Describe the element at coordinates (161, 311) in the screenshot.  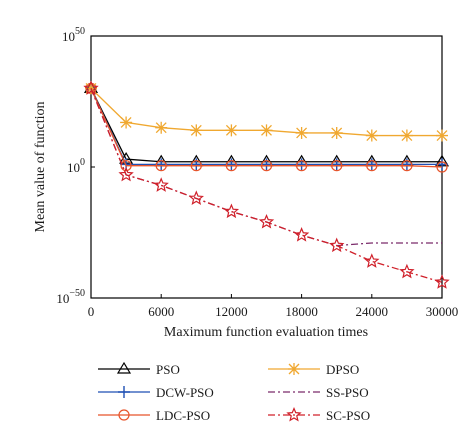
I see `x-tick-label: 6000` at that location.